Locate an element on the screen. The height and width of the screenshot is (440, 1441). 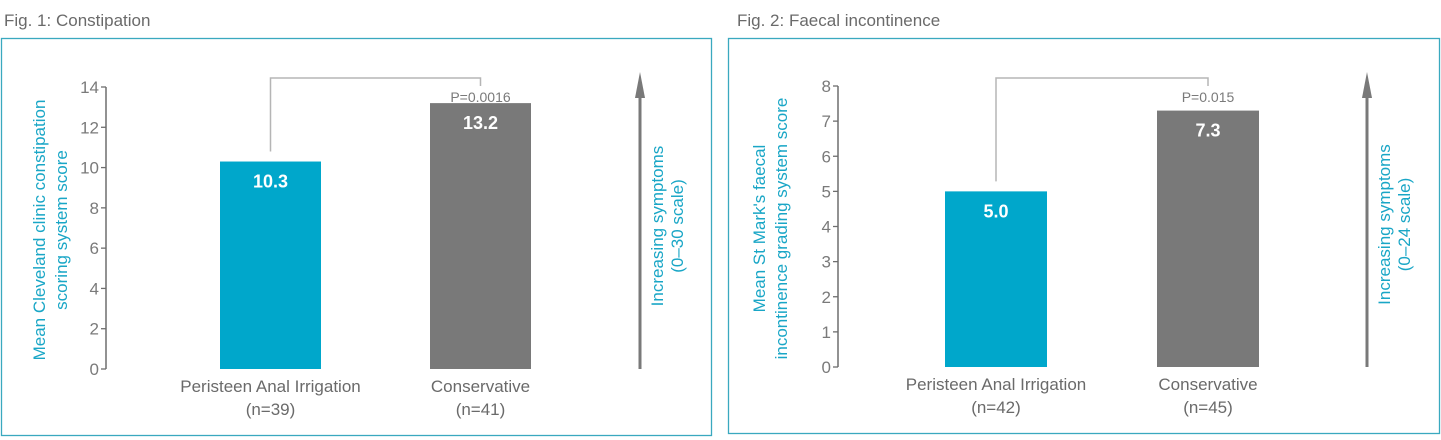
y-tick-label: 12 is located at coordinates (89, 127).